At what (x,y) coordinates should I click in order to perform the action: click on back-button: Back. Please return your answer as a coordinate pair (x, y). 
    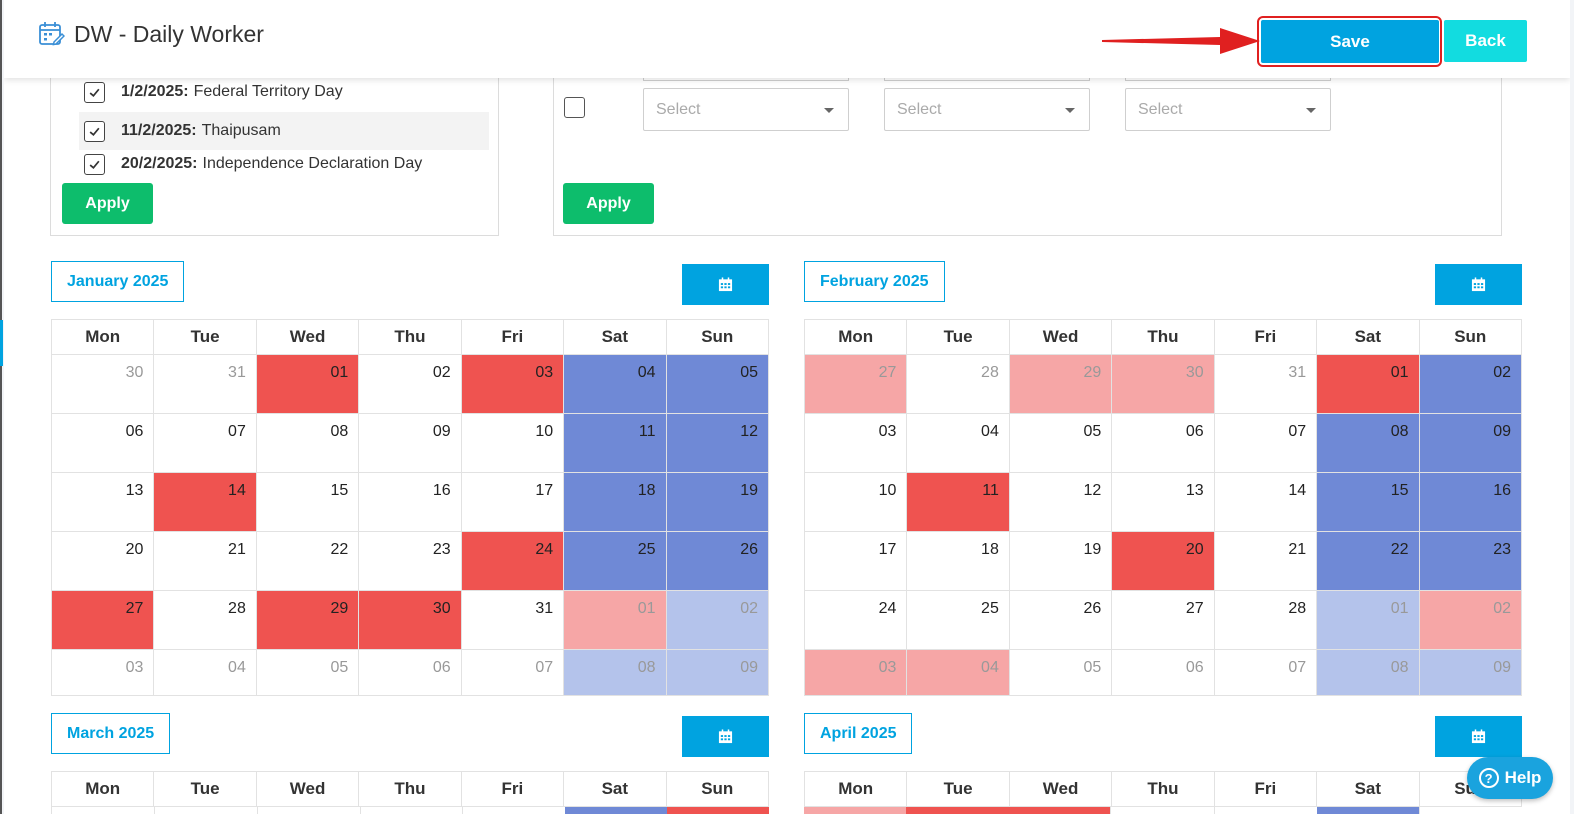
    Looking at the image, I should click on (1485, 41).